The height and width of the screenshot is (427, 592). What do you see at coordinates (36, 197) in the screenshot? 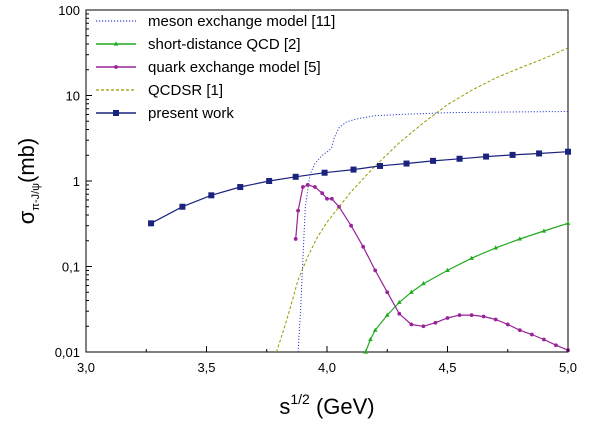
I see `y-axis-label-sub: π-J/ψ` at bounding box center [36, 197].